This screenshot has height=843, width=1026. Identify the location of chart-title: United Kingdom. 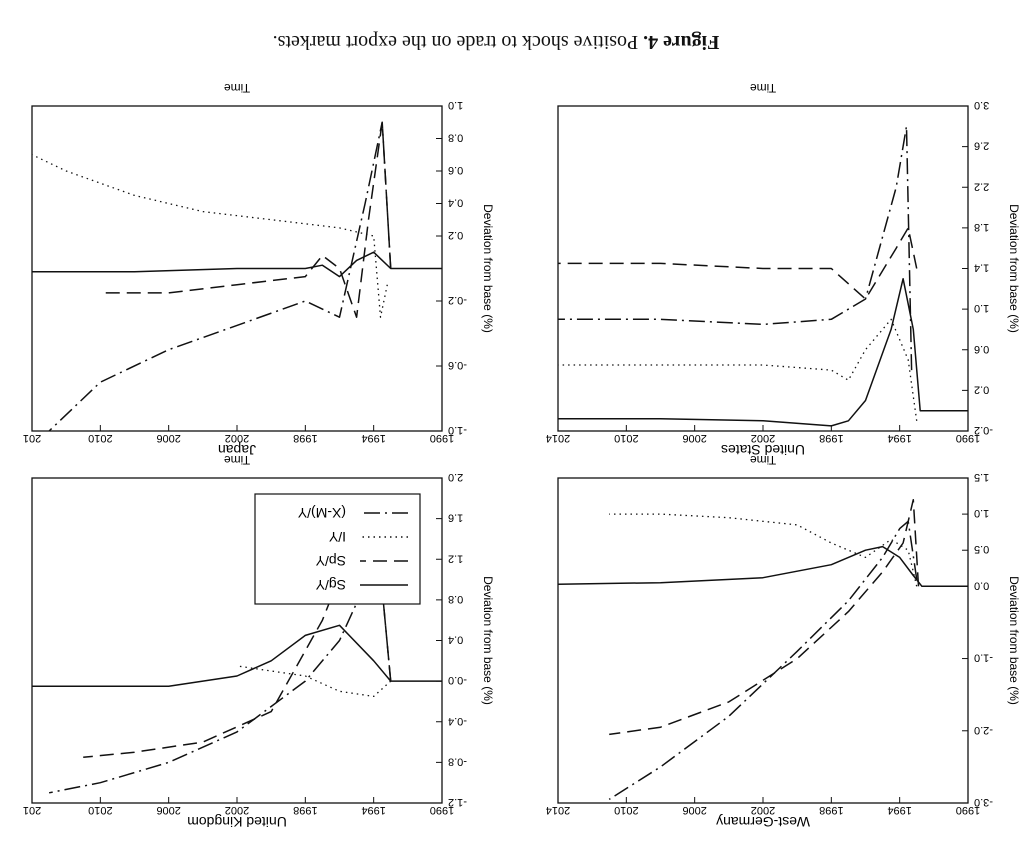
(237, 822).